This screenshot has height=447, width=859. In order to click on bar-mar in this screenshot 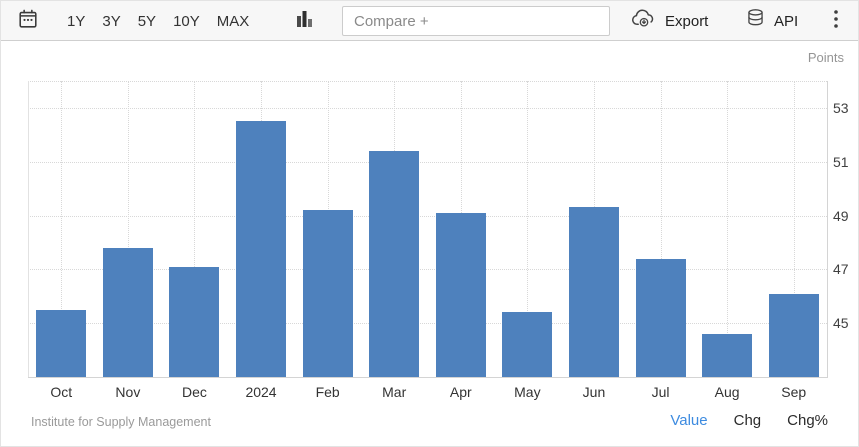, I will do `click(394, 263)`.